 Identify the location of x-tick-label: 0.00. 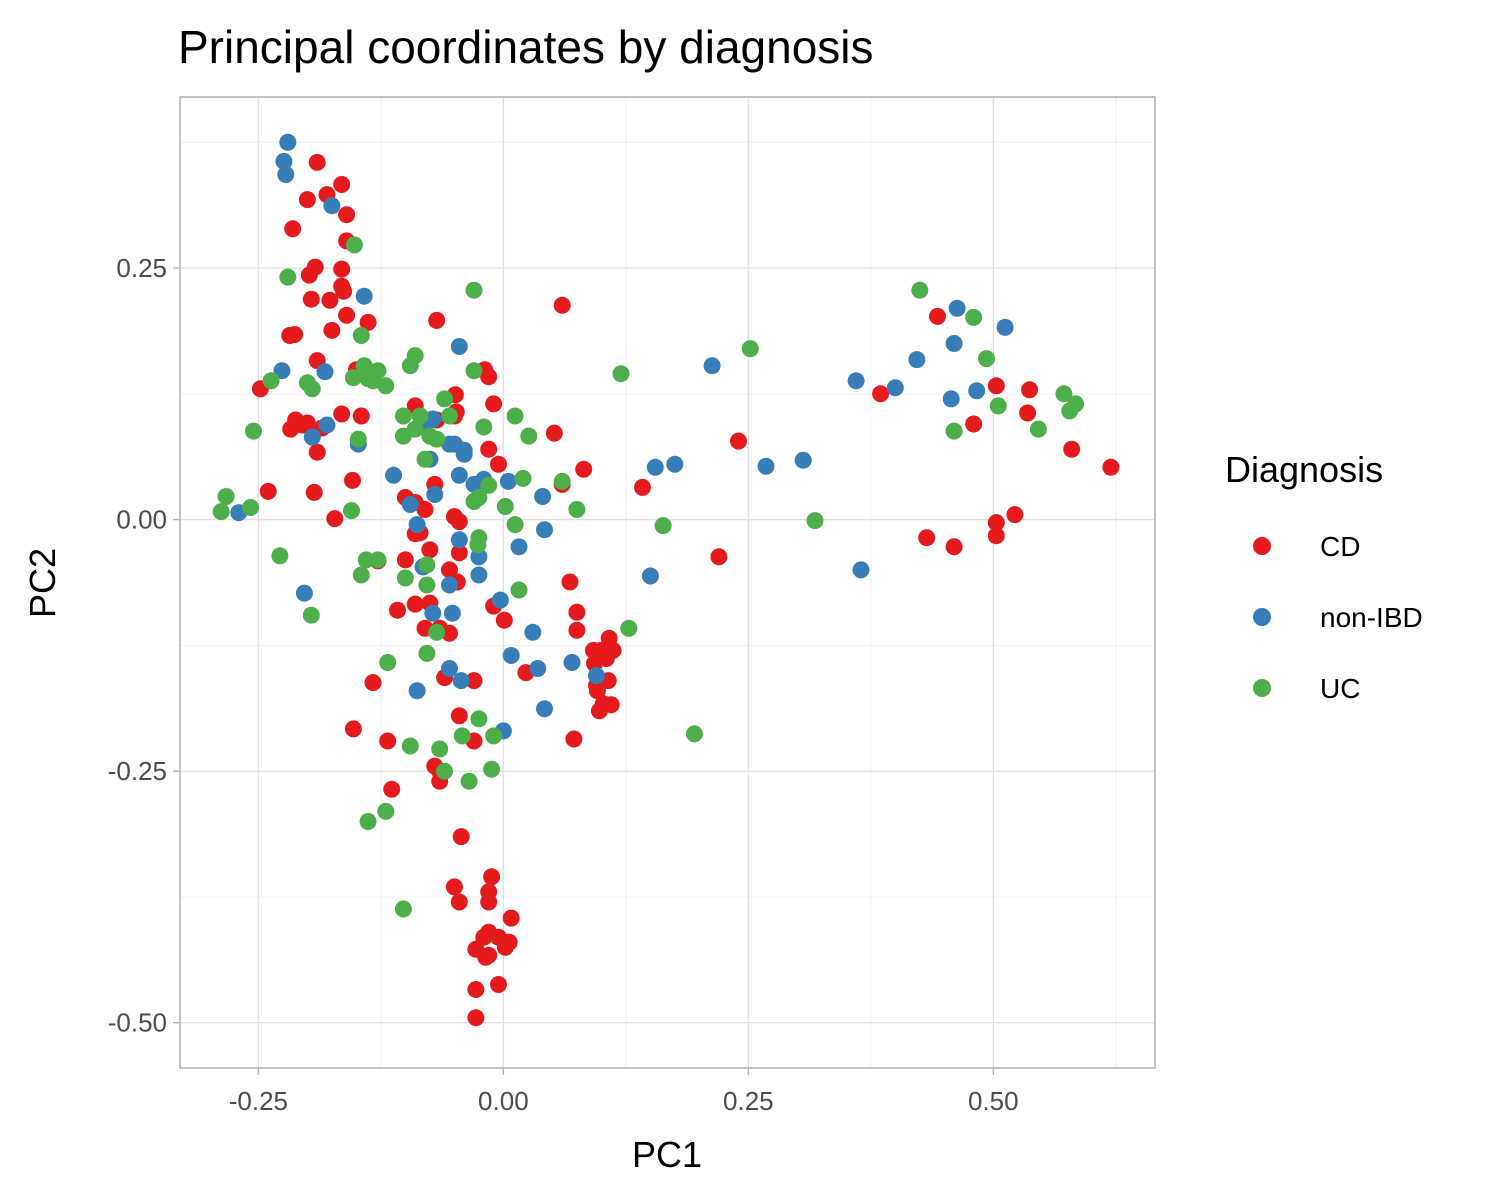
(503, 1101).